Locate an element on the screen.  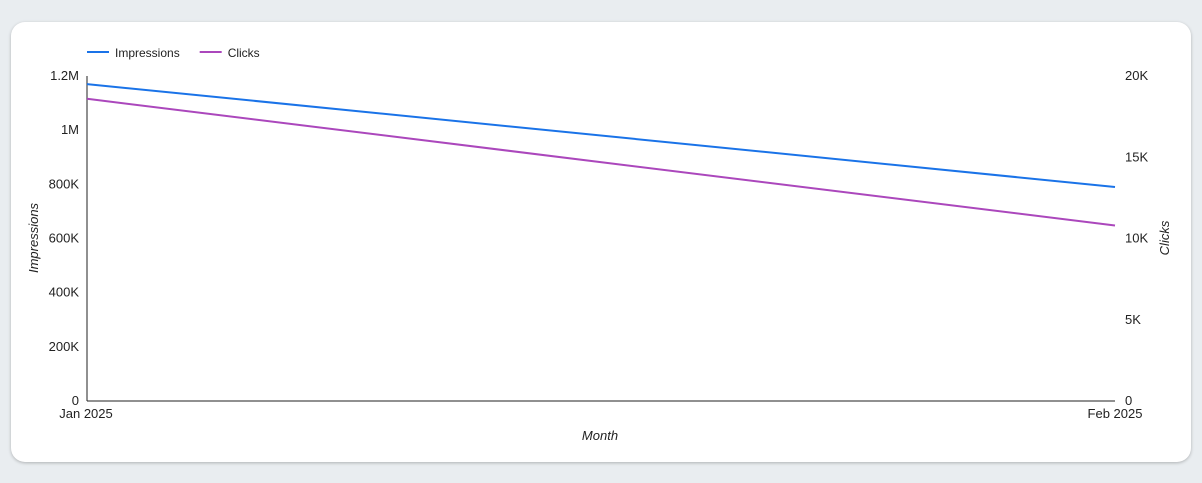
y-axis-right-title: Clicks is located at coordinates (1164, 237).